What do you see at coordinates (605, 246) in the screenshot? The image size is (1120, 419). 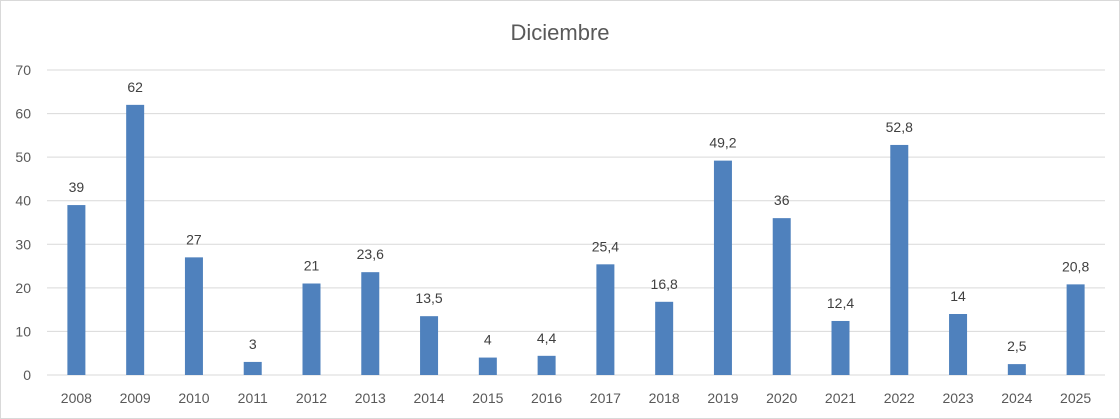 I see `data-label-2017: 25,4` at bounding box center [605, 246].